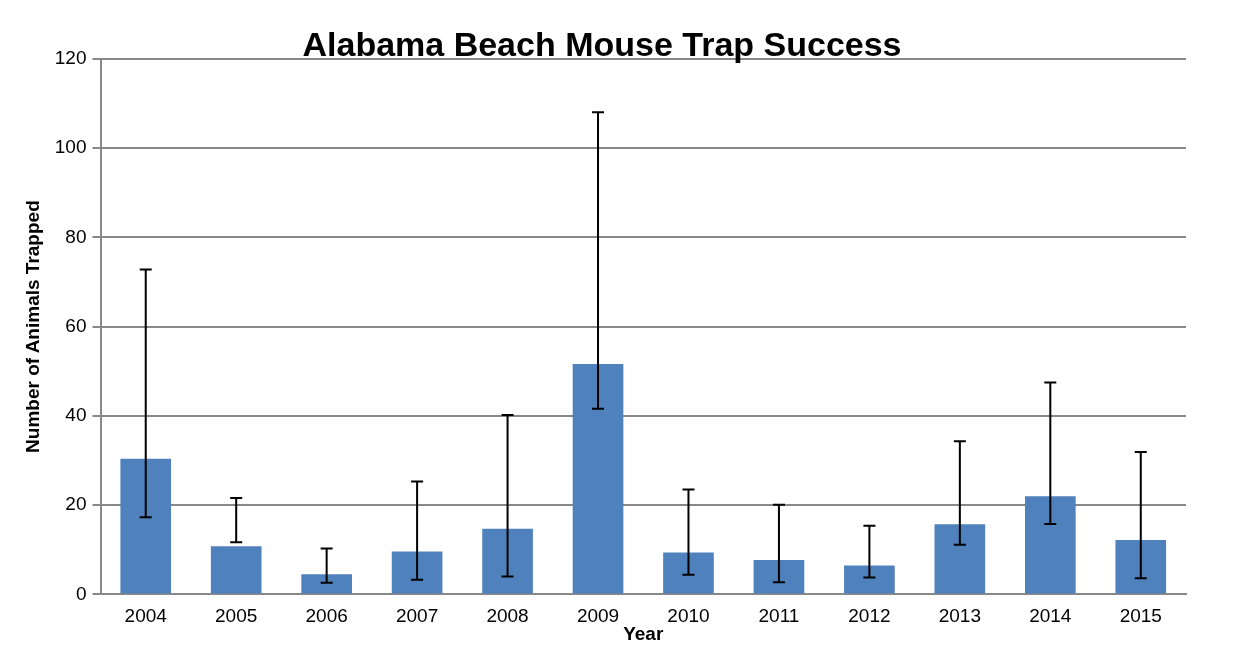 This screenshot has width=1254, height=658. Describe the element at coordinates (32, 326) in the screenshot. I see `y-axis-title: Number of Animals Trapped` at that location.